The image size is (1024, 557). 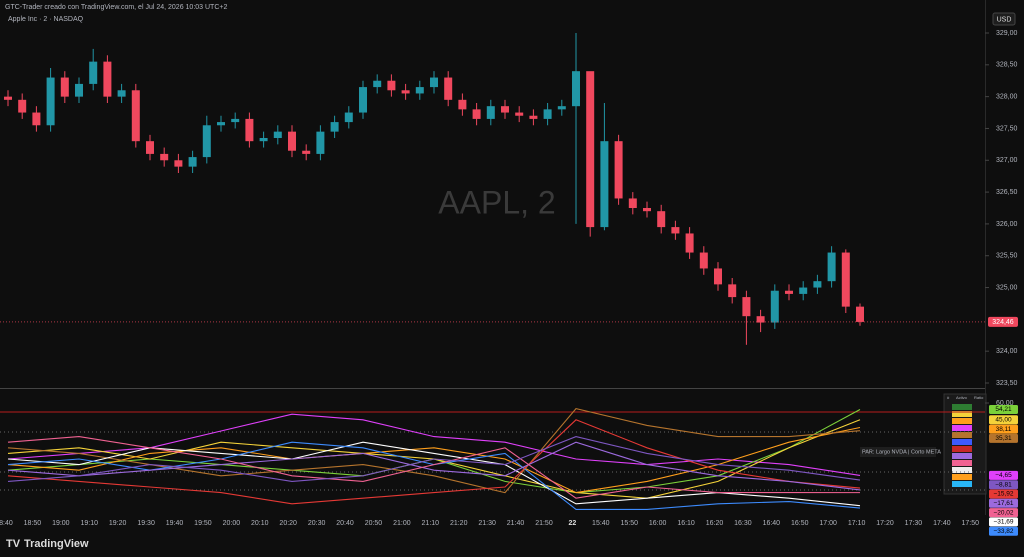 I want to click on x-tick-label: 17:00, so click(x=828, y=523).